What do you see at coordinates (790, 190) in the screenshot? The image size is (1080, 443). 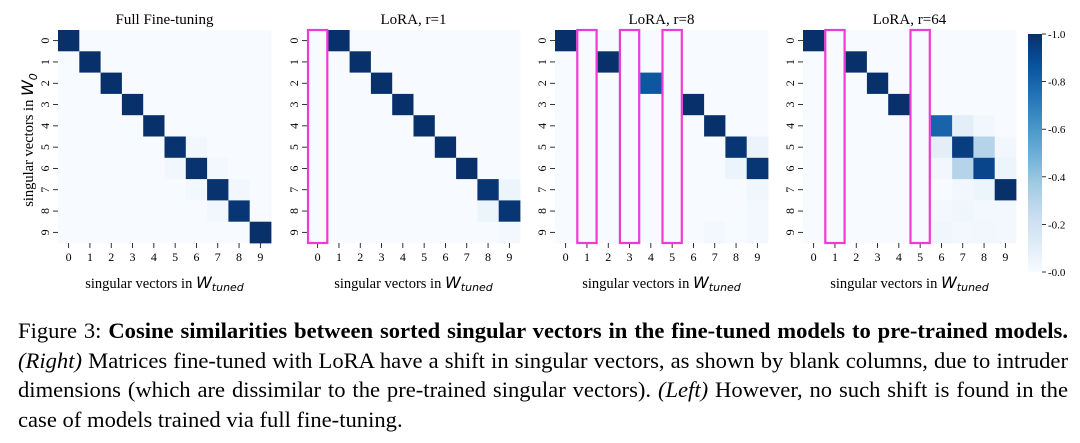 I see `y-tick-label: 7` at bounding box center [790, 190].